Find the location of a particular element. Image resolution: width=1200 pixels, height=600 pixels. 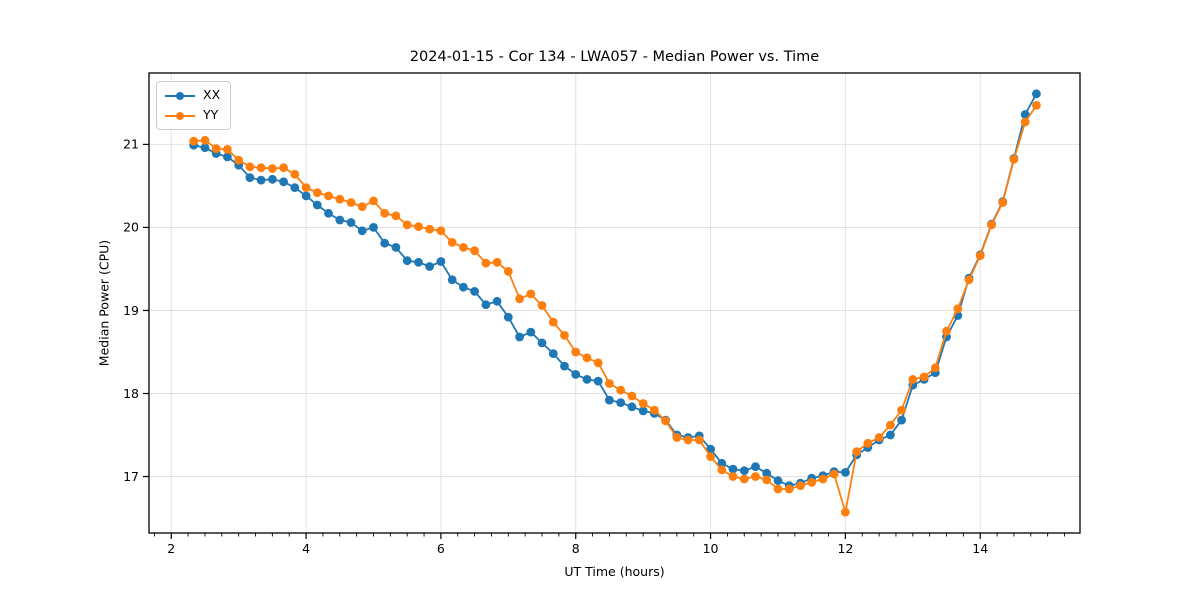

legend-label-xx: XX is located at coordinates (212, 95).